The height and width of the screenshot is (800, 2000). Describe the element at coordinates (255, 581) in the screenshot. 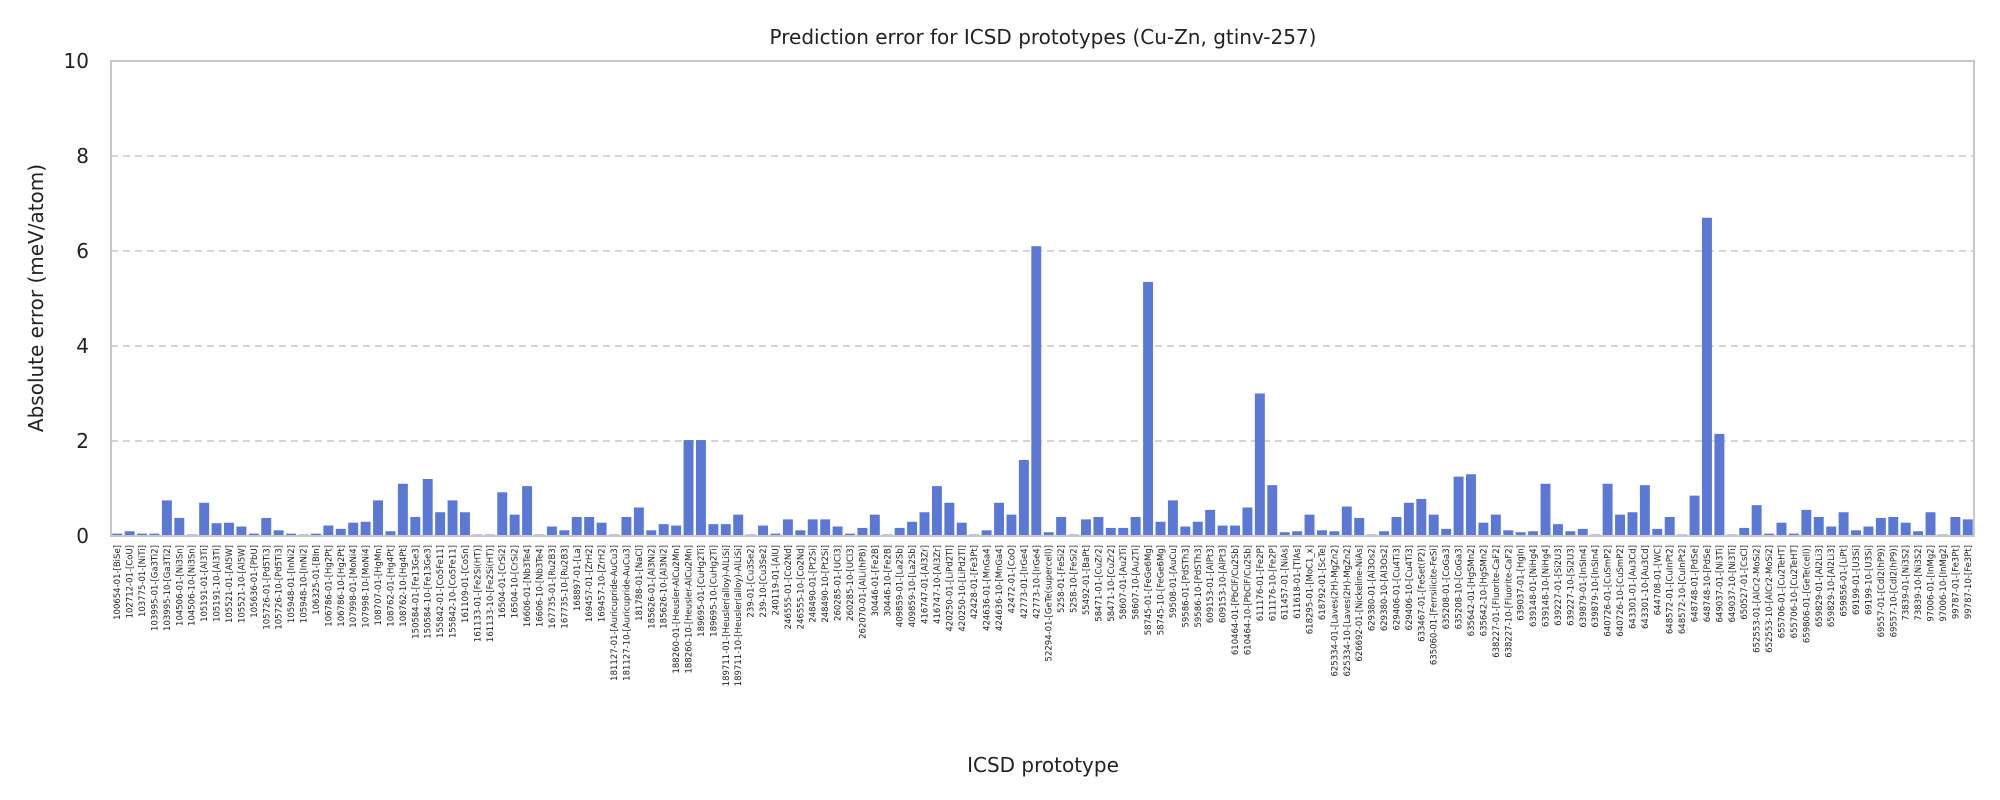

I see `x-tick-label: 105636-01-[PbU]` at that location.